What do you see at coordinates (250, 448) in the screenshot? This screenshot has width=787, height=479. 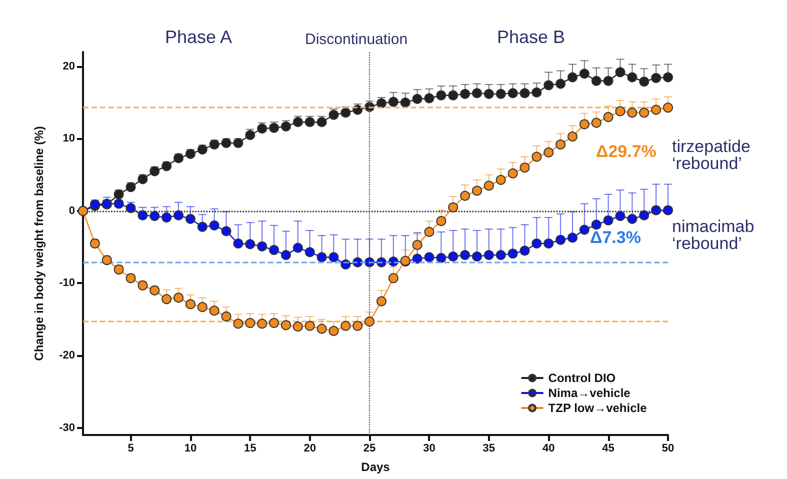 I see `x-tick-label: 15` at bounding box center [250, 448].